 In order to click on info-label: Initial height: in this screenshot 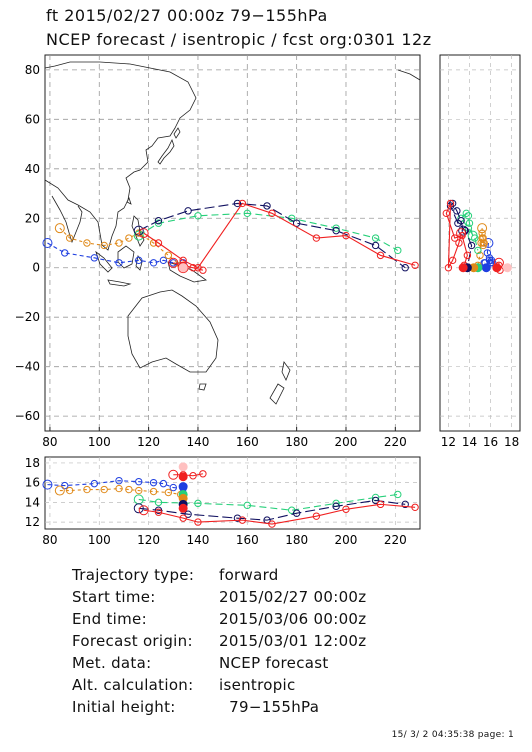, I will do `click(124, 707)`.